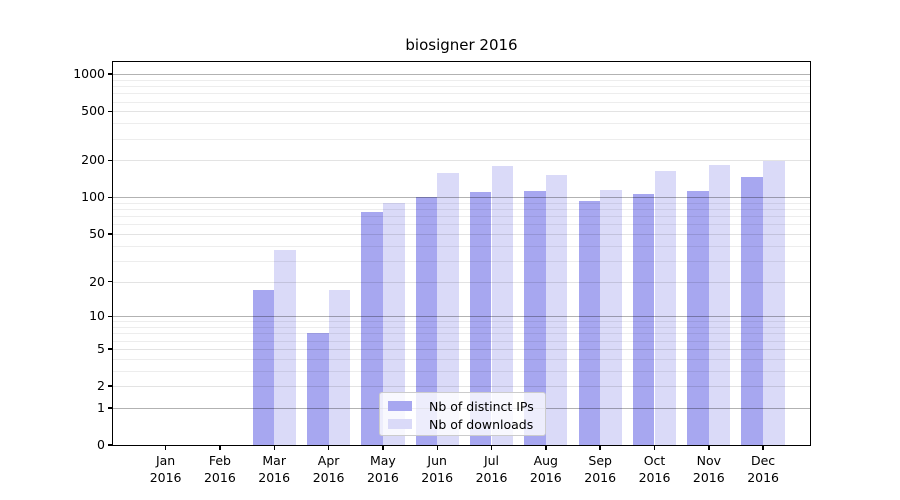  What do you see at coordinates (774, 303) in the screenshot?
I see `bar-downloads-dec-2016` at bounding box center [774, 303].